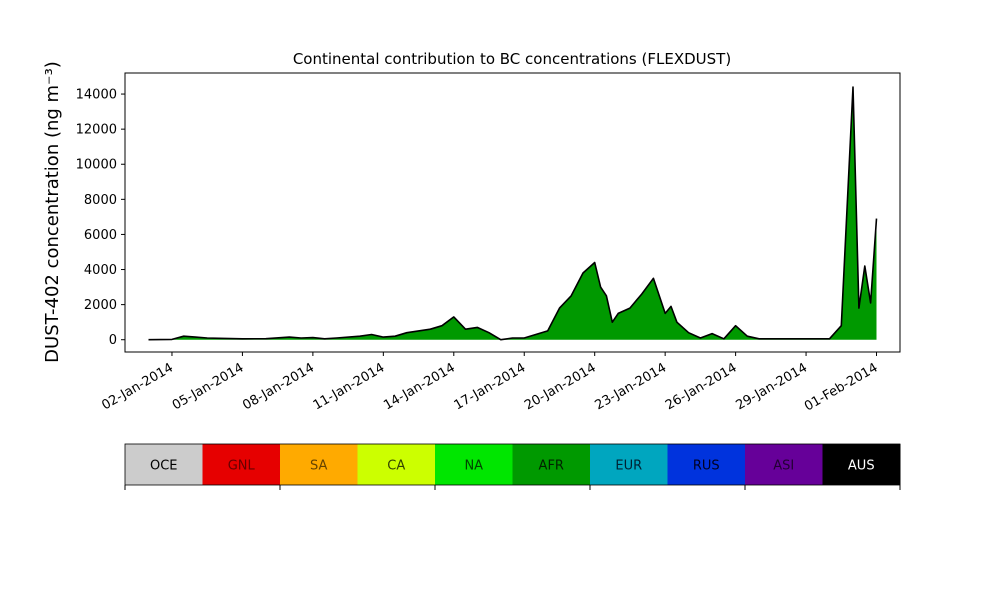  I want to click on legend-swatch-aus, so click(861, 464).